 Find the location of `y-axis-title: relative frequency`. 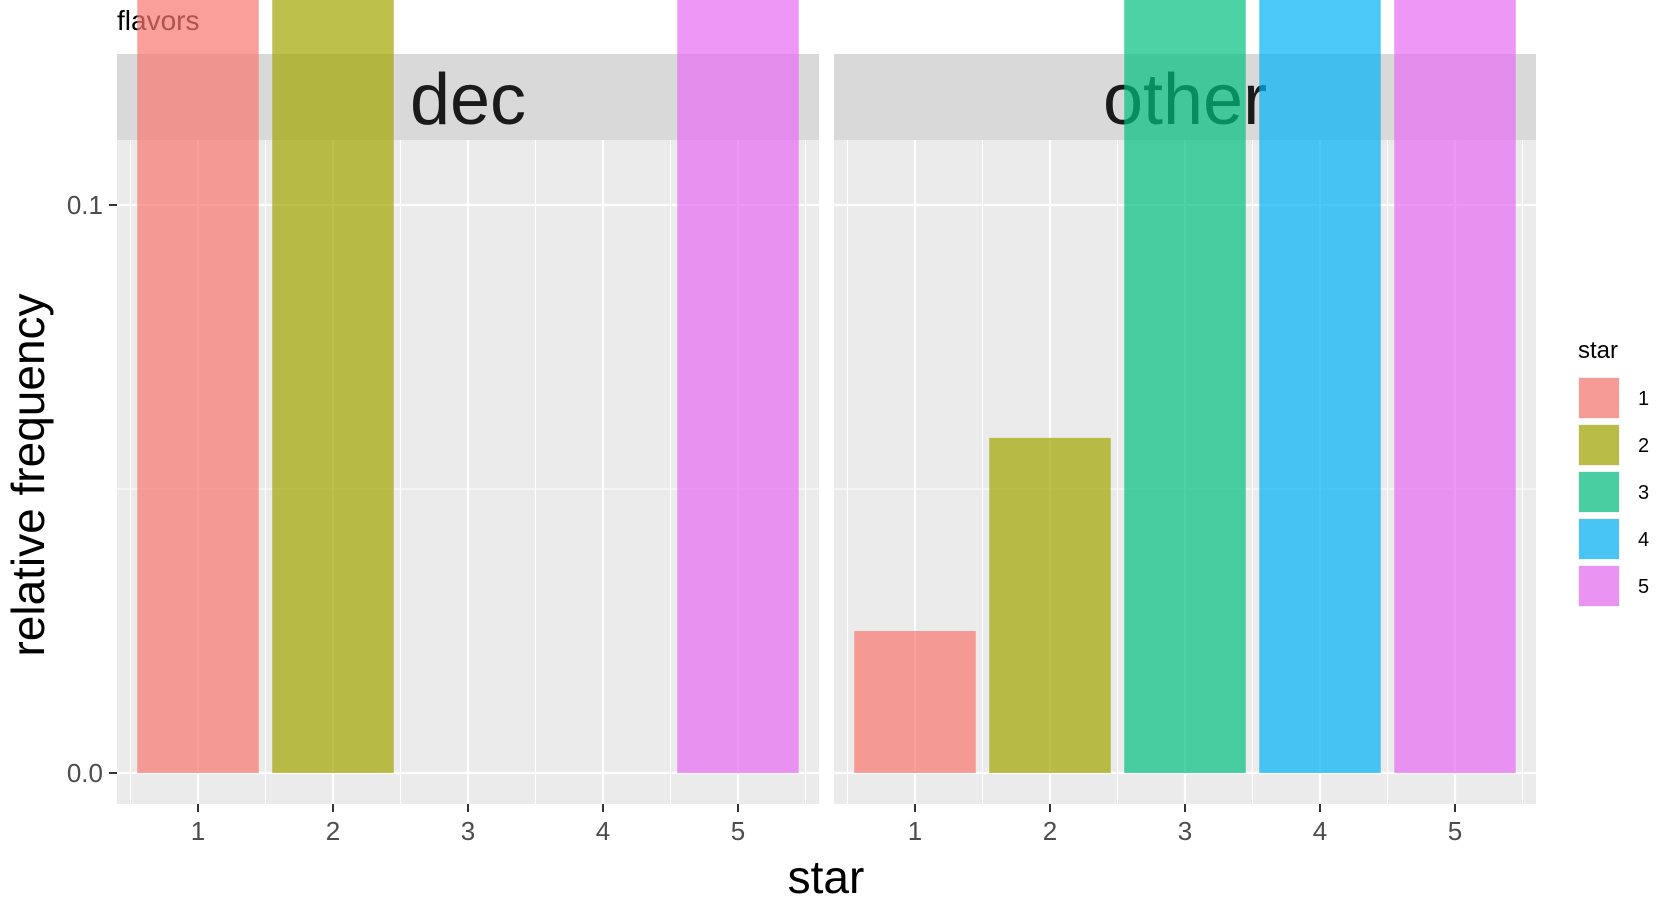

y-axis-title: relative frequency is located at coordinates (28, 474).